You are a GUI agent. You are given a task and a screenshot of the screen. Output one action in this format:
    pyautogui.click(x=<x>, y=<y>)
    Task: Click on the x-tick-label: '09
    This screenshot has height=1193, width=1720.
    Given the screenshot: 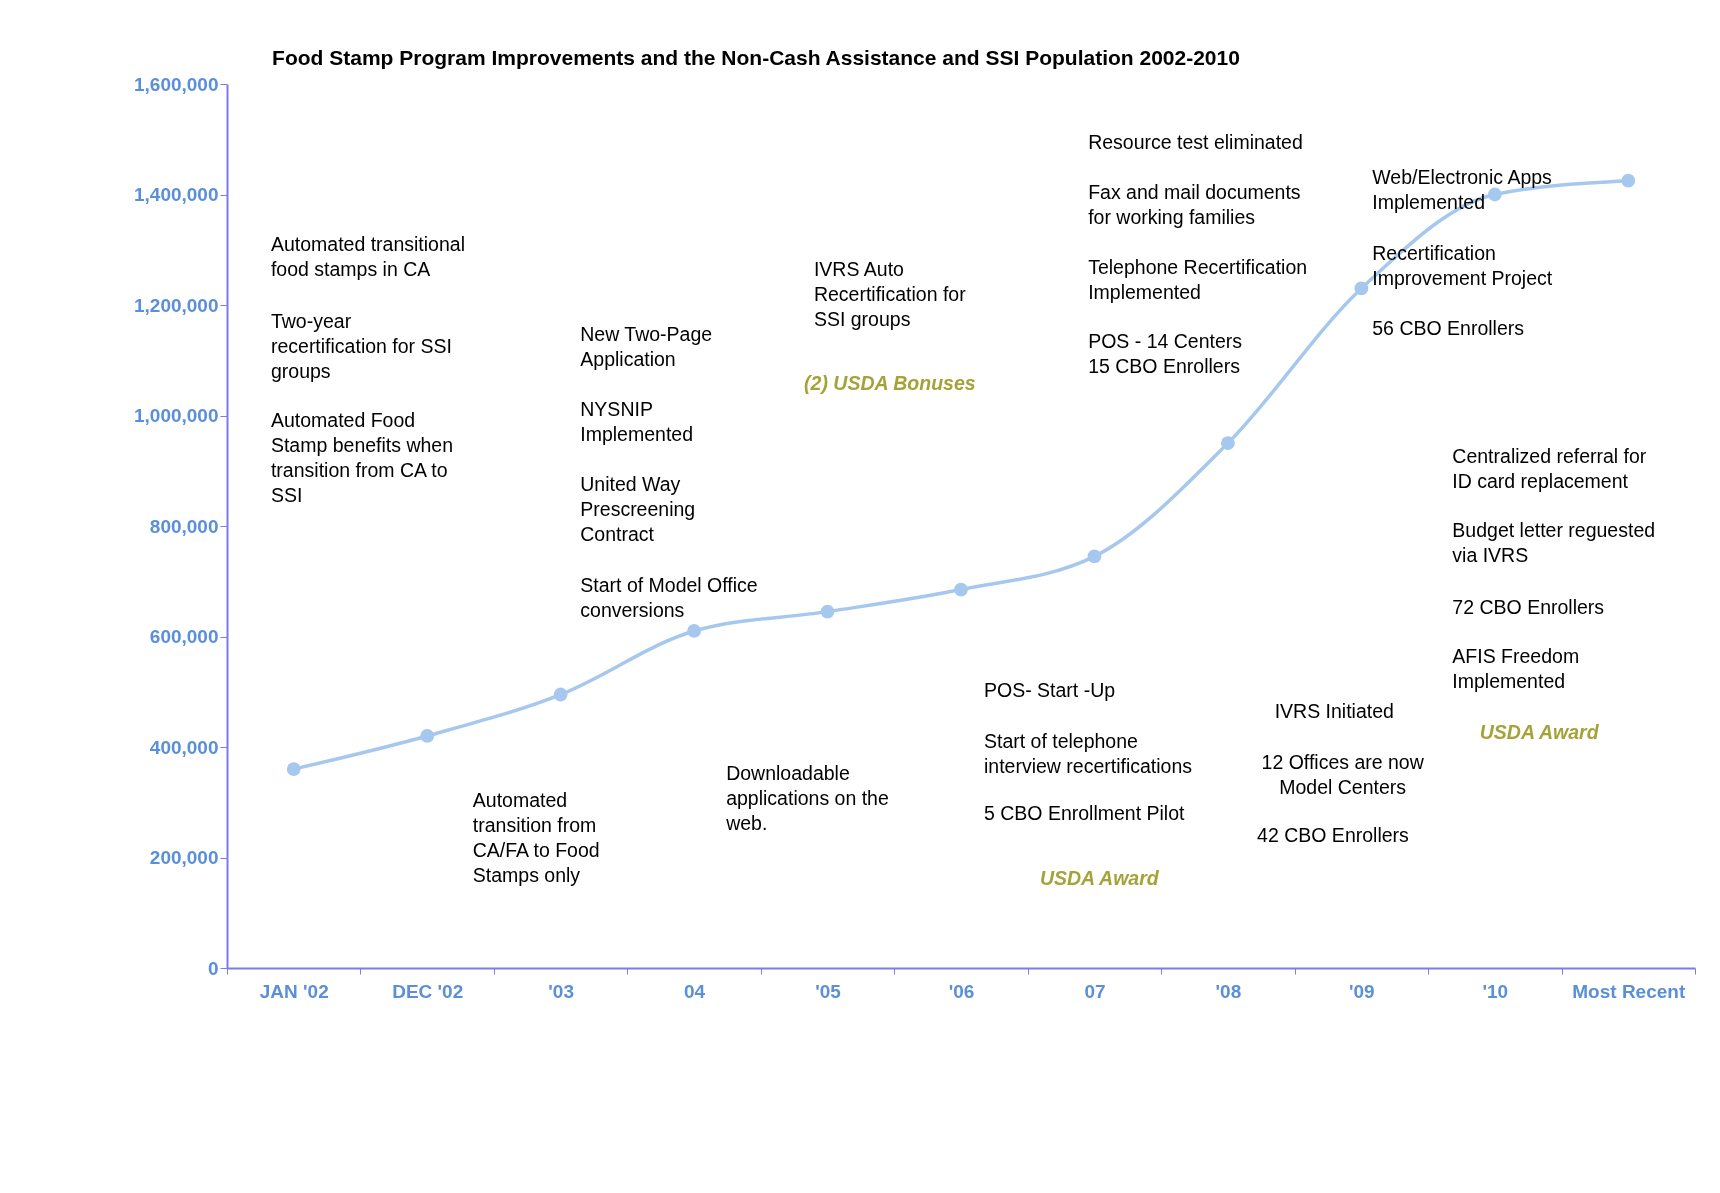 What is the action you would take?
    pyautogui.click(x=1362, y=991)
    